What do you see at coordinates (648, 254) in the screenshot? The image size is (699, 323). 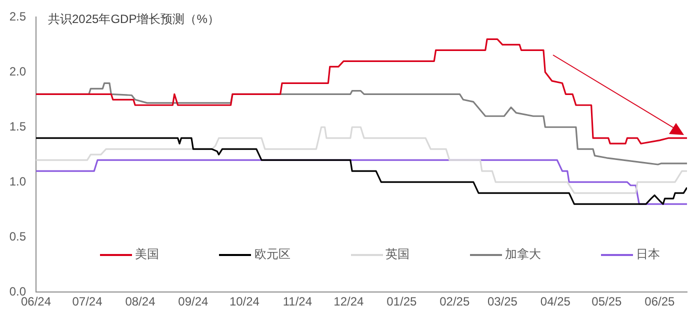 I see `legend-label: 日本` at bounding box center [648, 254].